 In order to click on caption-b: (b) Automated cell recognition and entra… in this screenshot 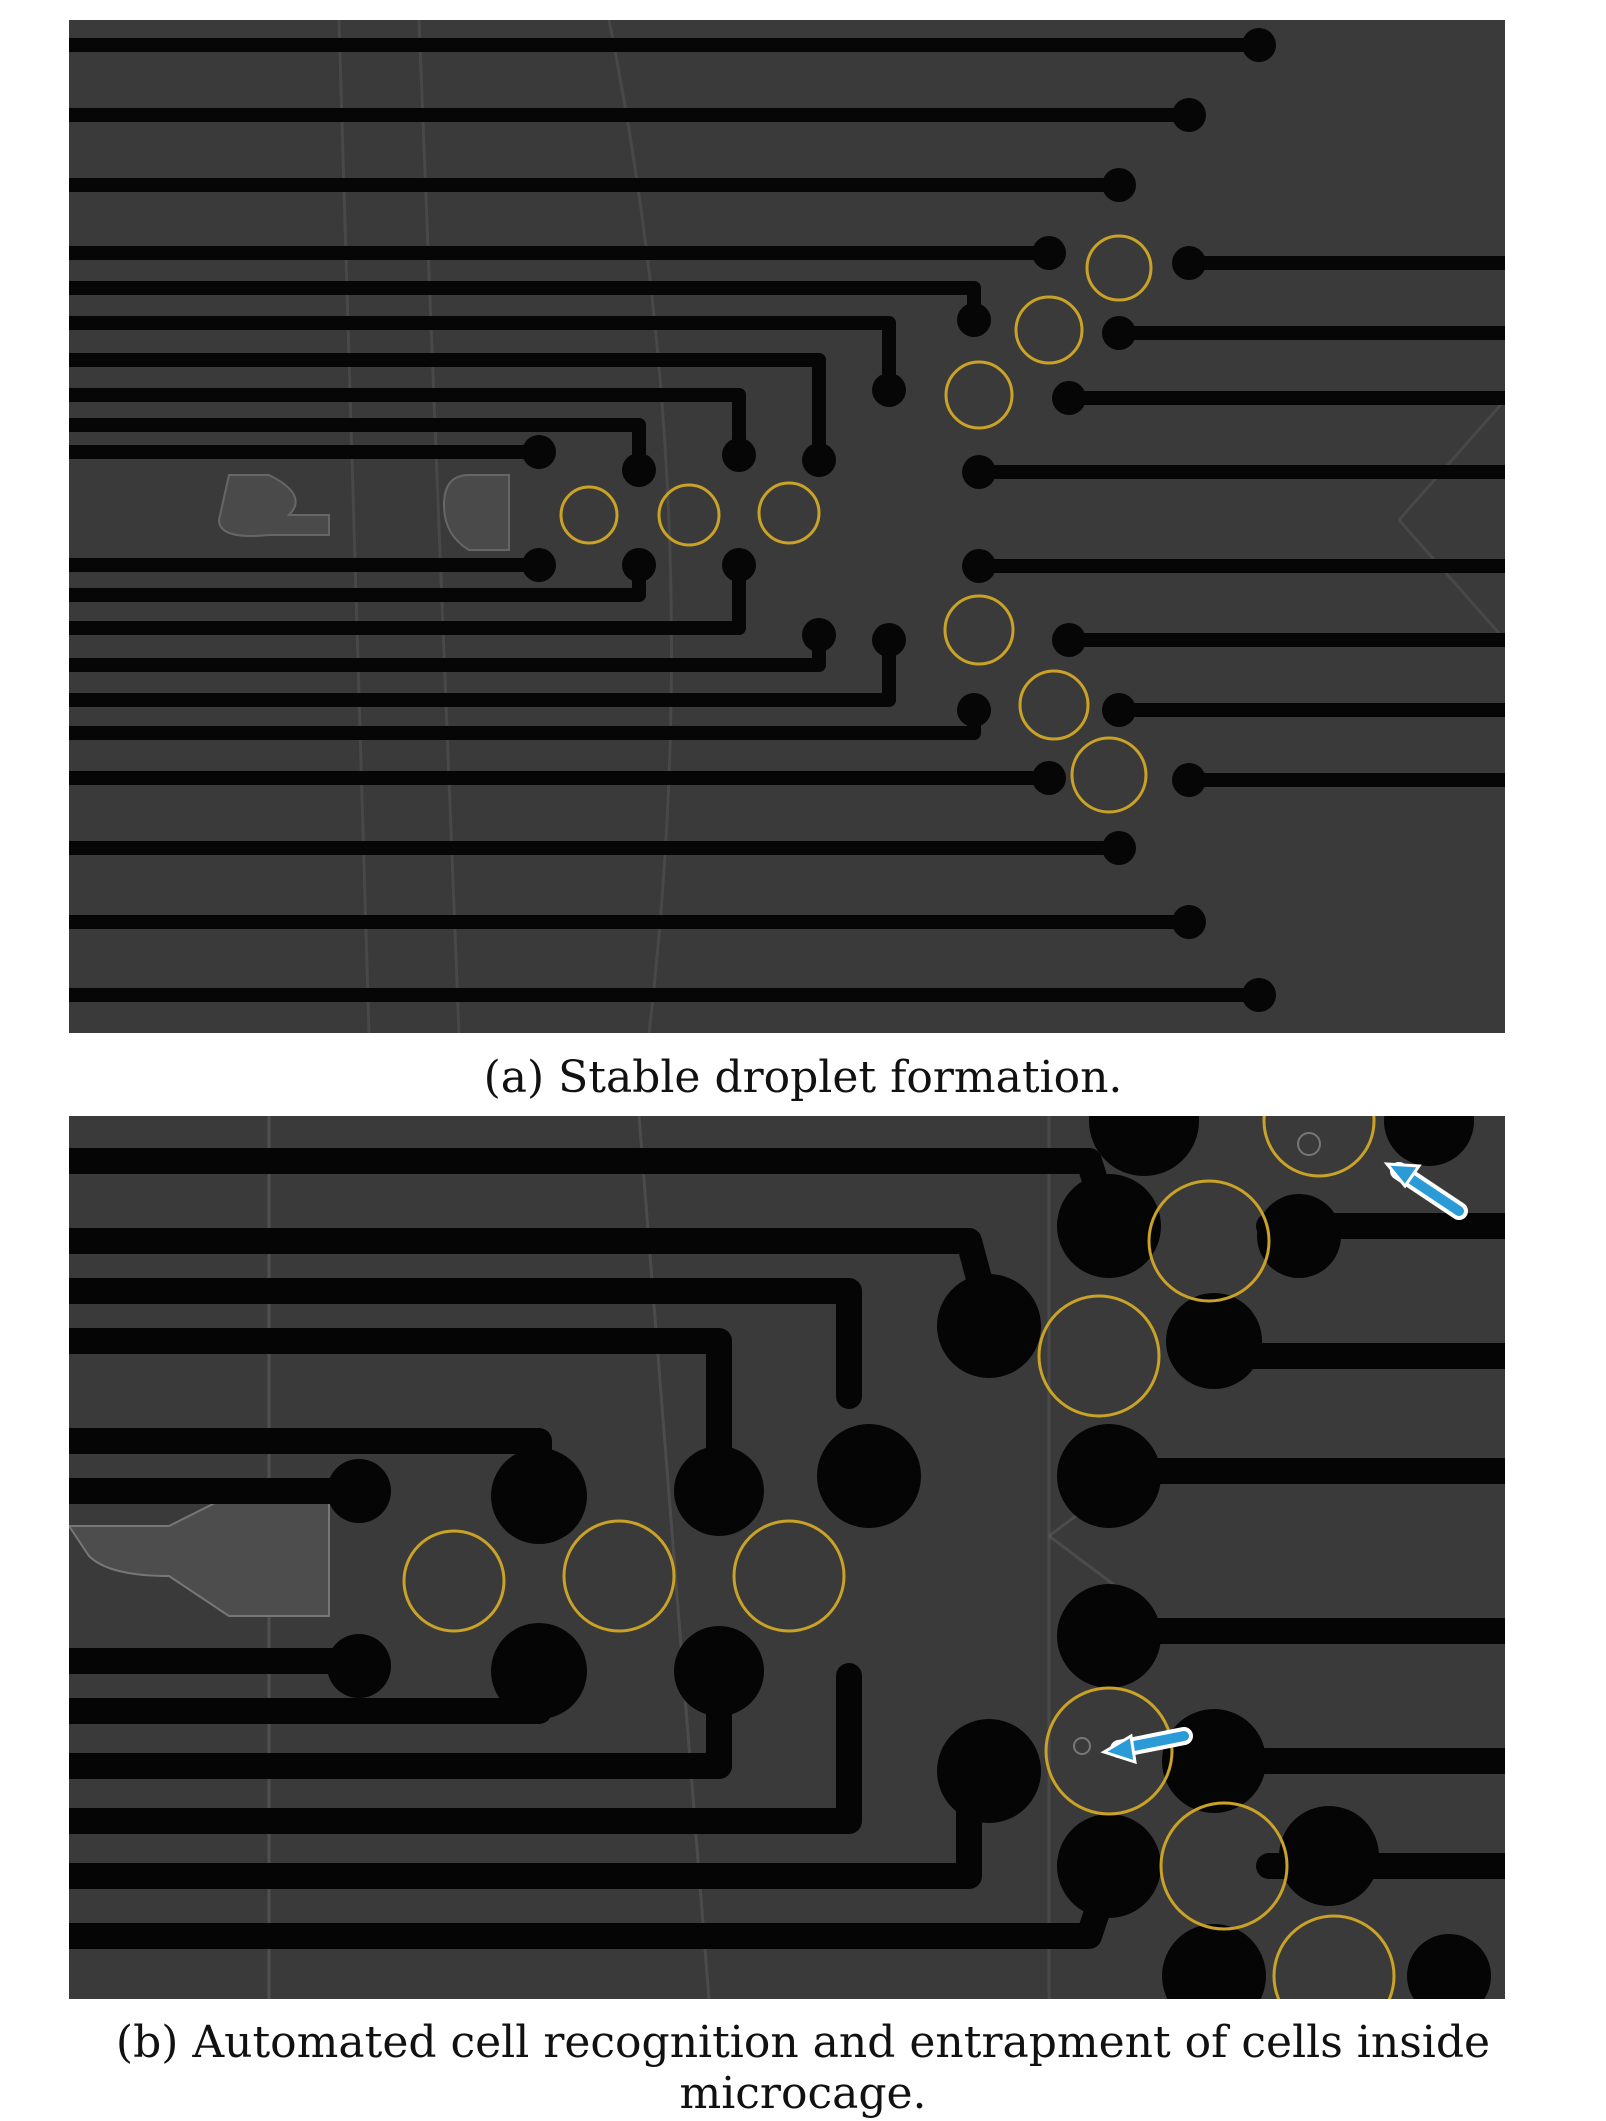, I will do `click(803, 2068)`.